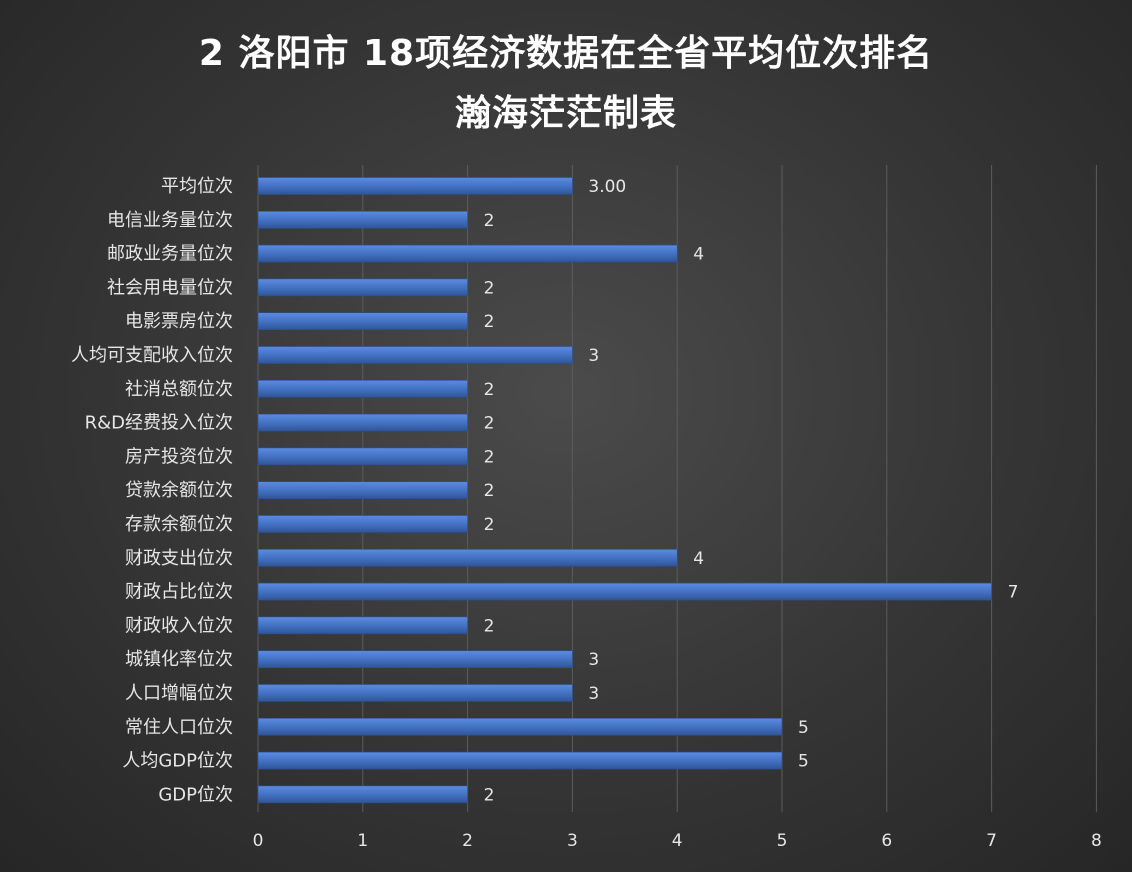 The image size is (1132, 872). What do you see at coordinates (197, 186) in the screenshot?
I see `category-label-0: 平均位次` at bounding box center [197, 186].